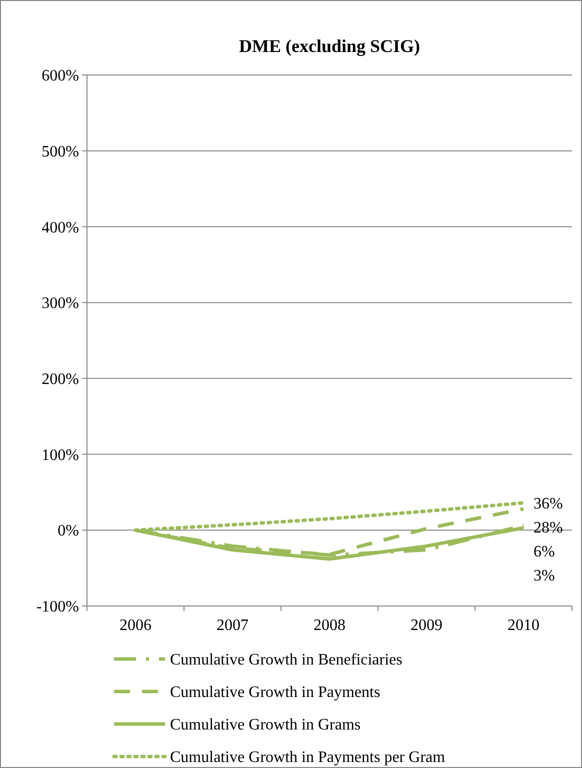  I want to click on chart-title: DME (excluding SCIG), so click(329, 46).